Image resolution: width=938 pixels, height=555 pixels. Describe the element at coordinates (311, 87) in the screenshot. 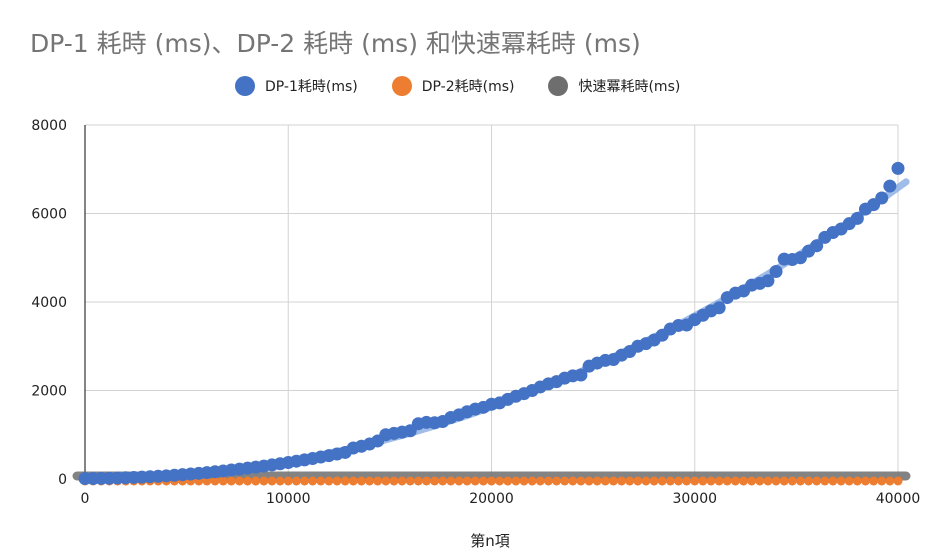

I see `legend-label-dp1: DP-1耗時(ms)` at that location.